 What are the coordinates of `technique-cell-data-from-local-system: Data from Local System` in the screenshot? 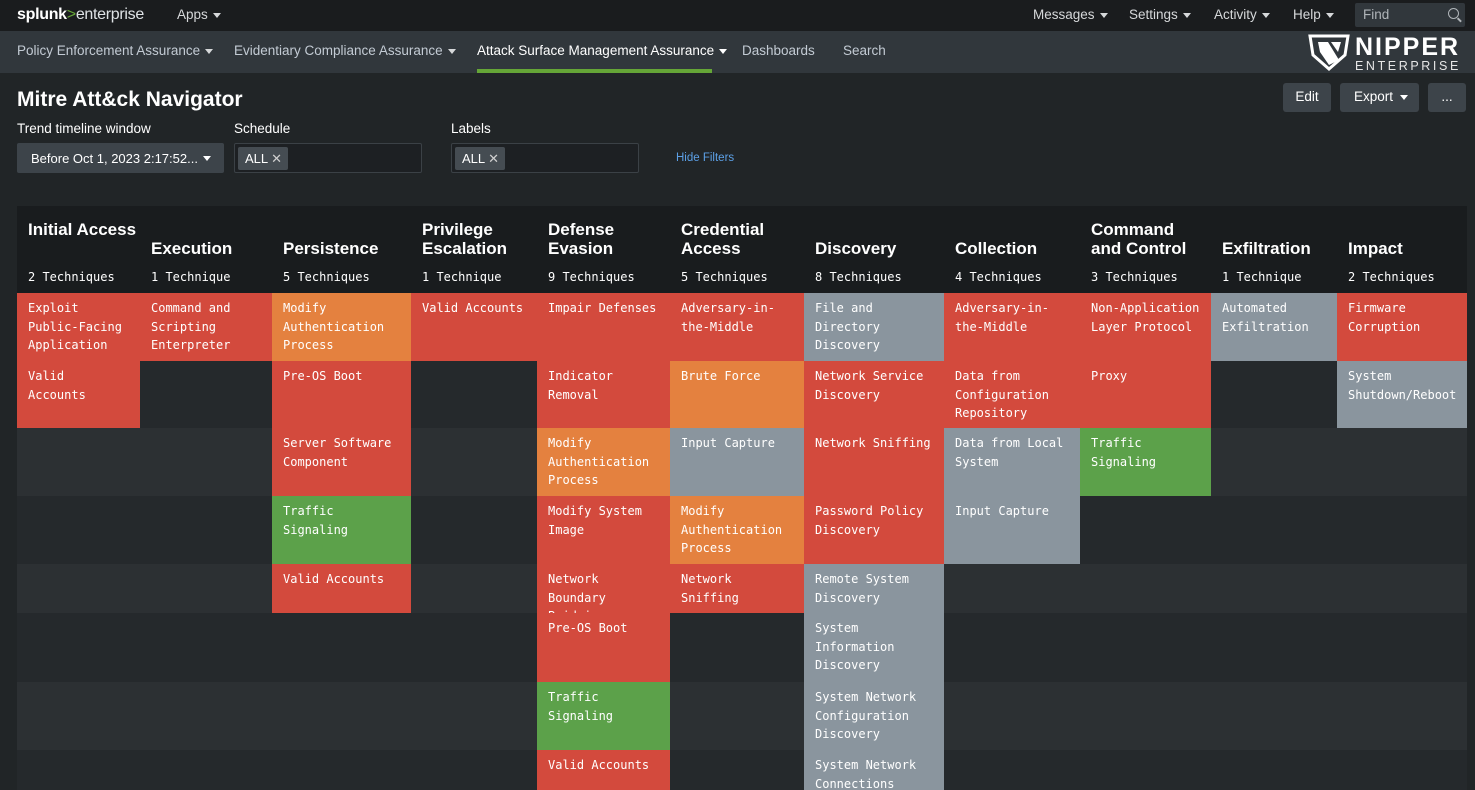 It's located at (1012, 462).